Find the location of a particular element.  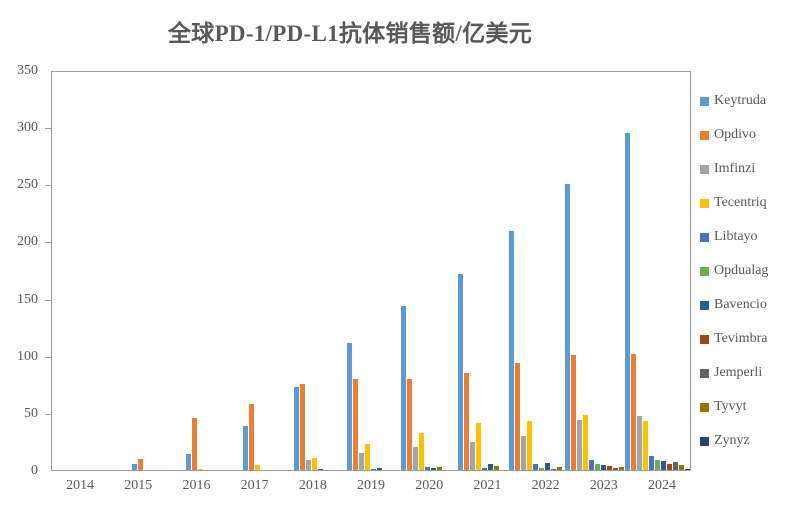

legend-item: Tyvyt is located at coordinates (750, 407).